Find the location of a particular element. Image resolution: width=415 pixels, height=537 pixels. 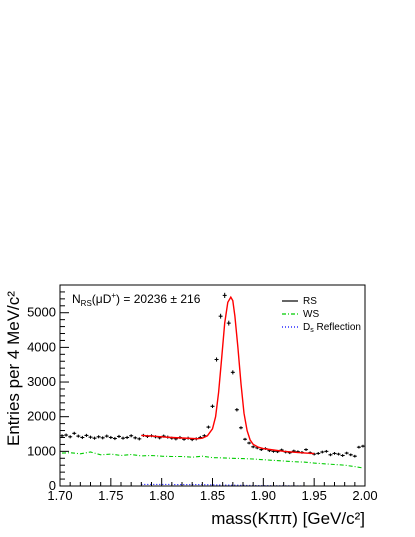

y-tick-label: 4000 is located at coordinates (41, 346).